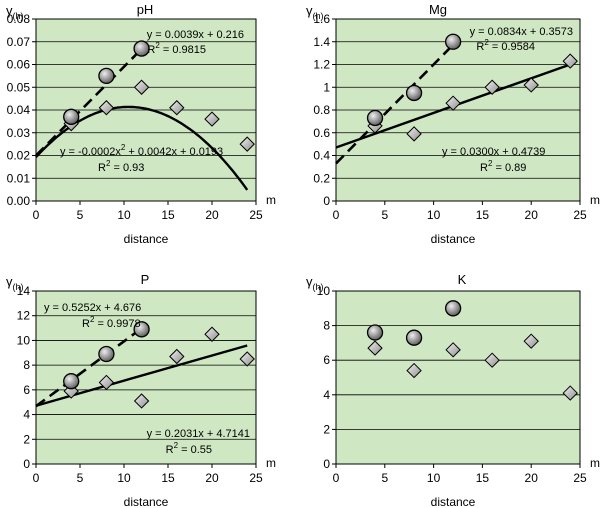  I want to click on y-tick-label: 6, so click(26, 390).